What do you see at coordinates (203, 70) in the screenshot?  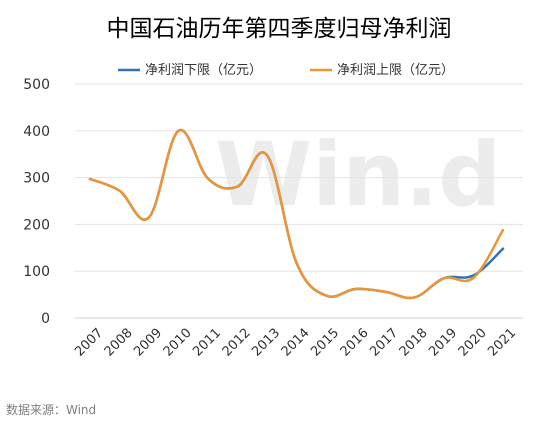 I see `legend-label-lower: 净利润下限（亿元）` at bounding box center [203, 70].